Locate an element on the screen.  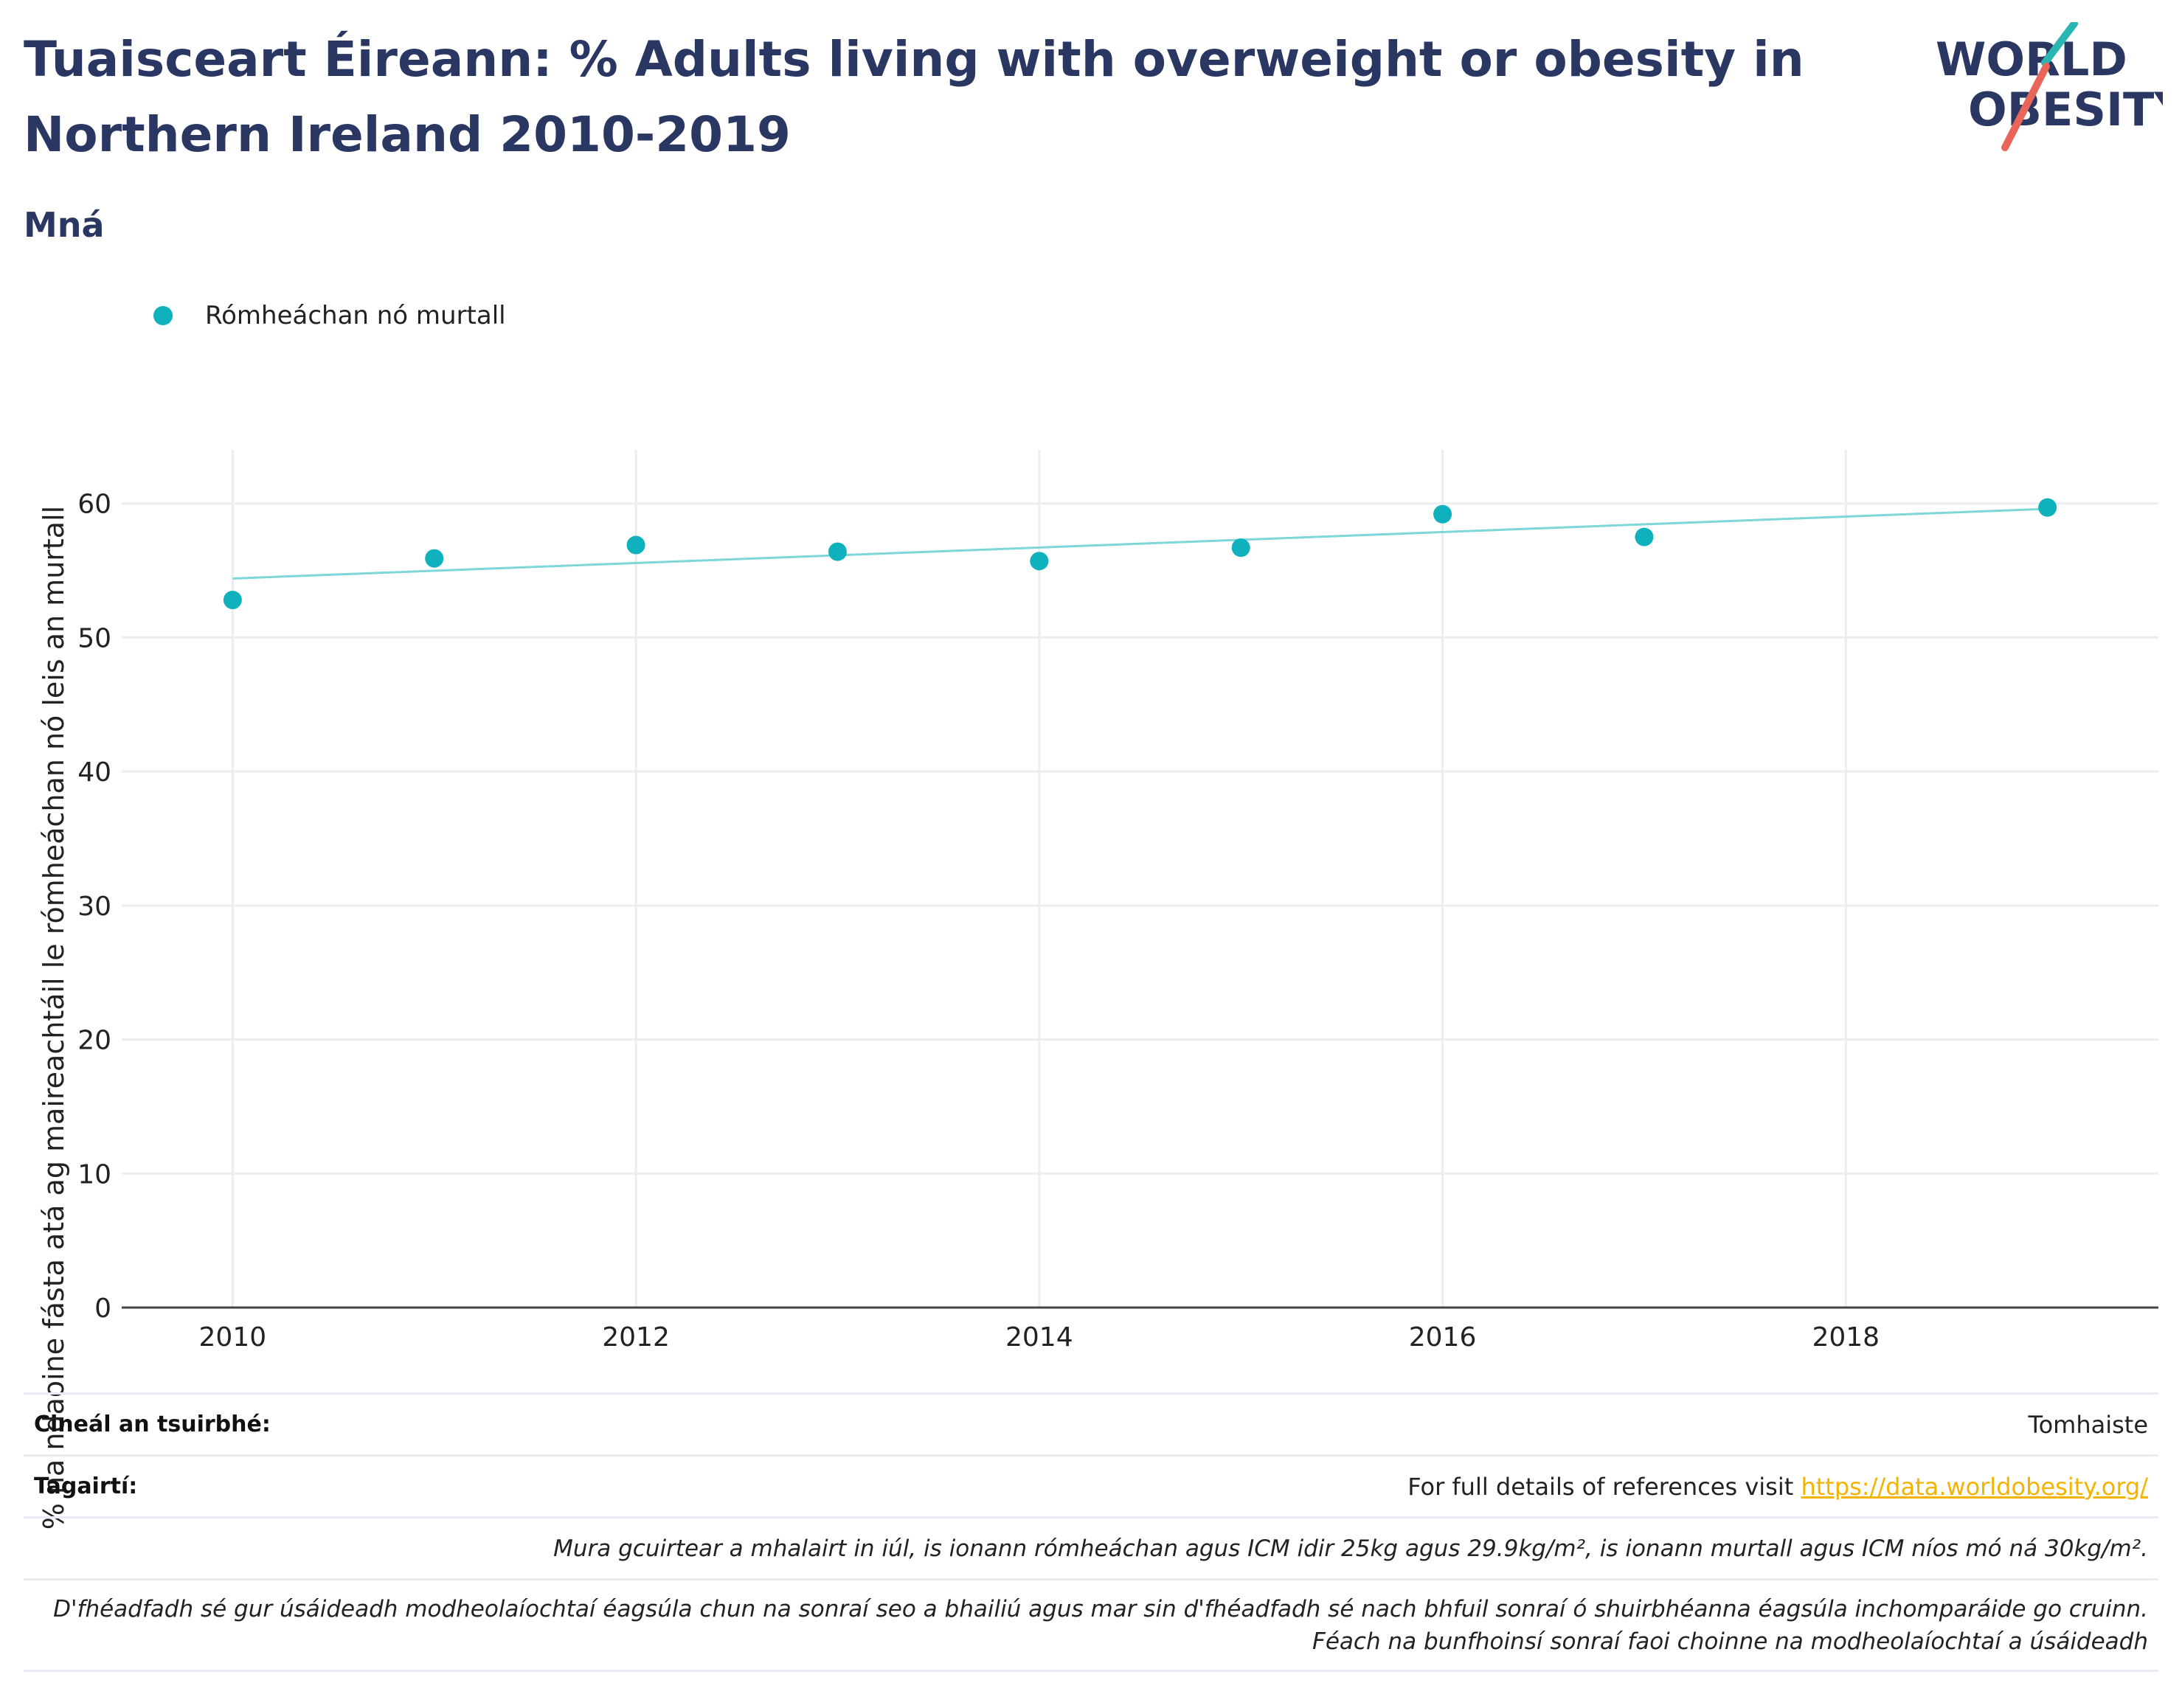
y-tick-label: 10 is located at coordinates (94, 1174).